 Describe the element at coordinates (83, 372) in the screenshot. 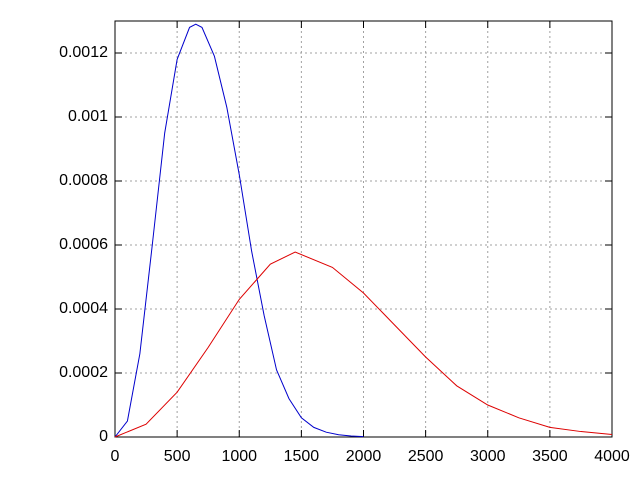

I see `y-tick-label: 0.0002` at that location.